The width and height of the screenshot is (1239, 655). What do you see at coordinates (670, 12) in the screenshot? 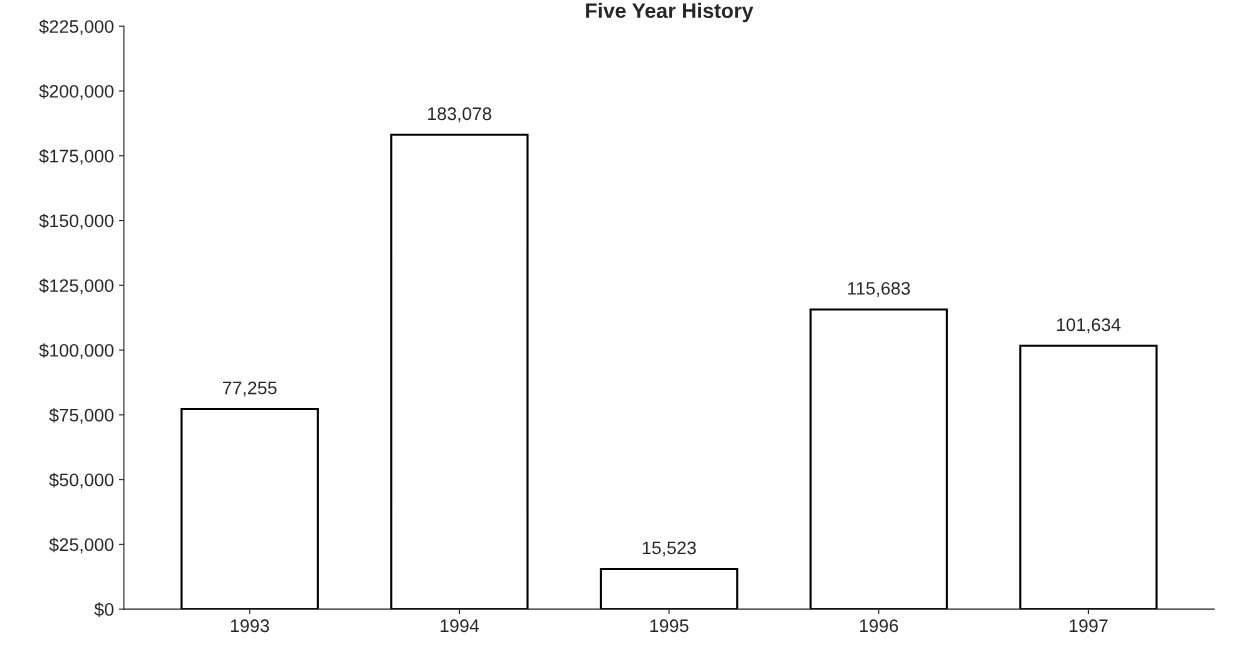
I see `chart-title: Five Year History` at bounding box center [670, 12].